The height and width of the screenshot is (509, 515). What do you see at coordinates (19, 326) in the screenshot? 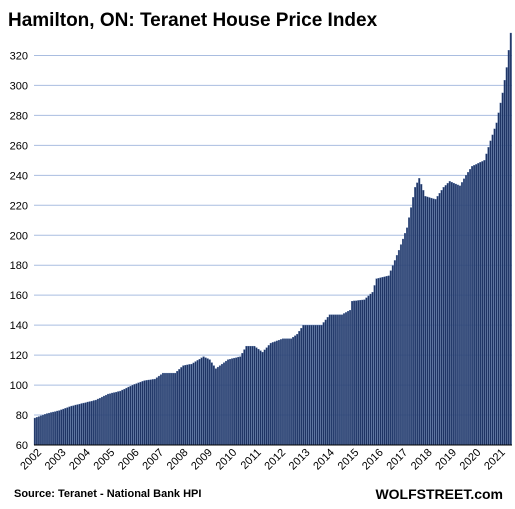
I see `y-tick-label: 140` at bounding box center [19, 326].